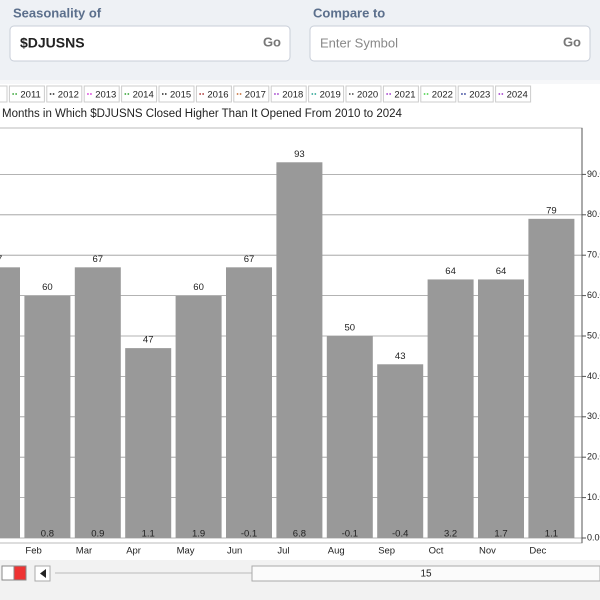  I want to click on scroll-thumb, so click(425, 573).